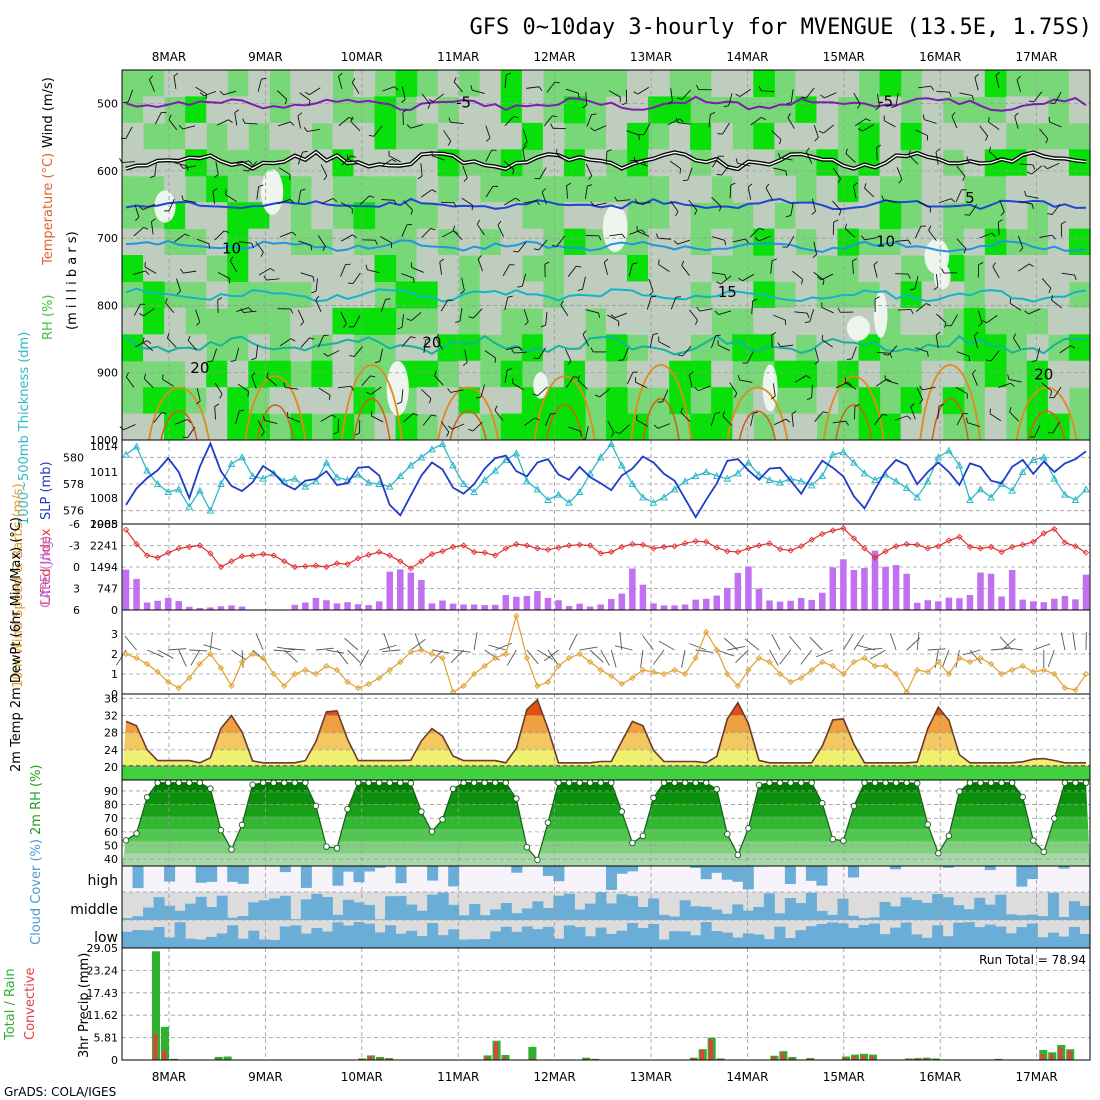 The image size is (1100, 1100). Describe the element at coordinates (73, 511) in the screenshot. I see `thickness-tick-label: 576` at that location.